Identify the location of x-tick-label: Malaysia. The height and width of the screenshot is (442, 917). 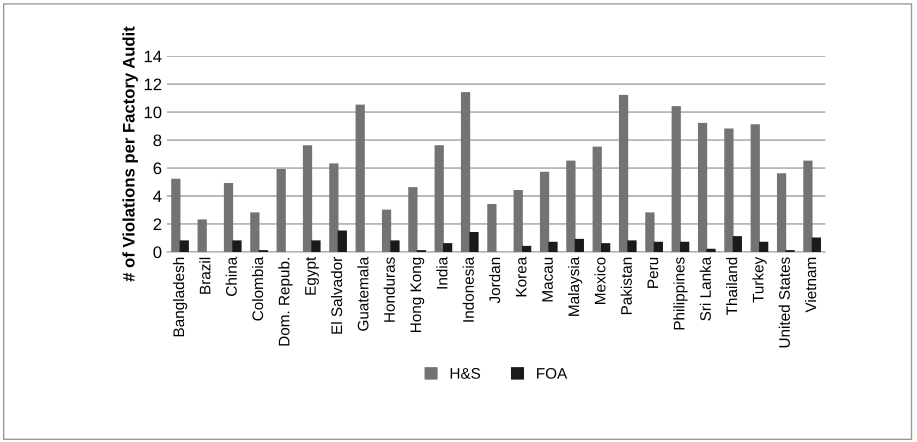
(575, 286).